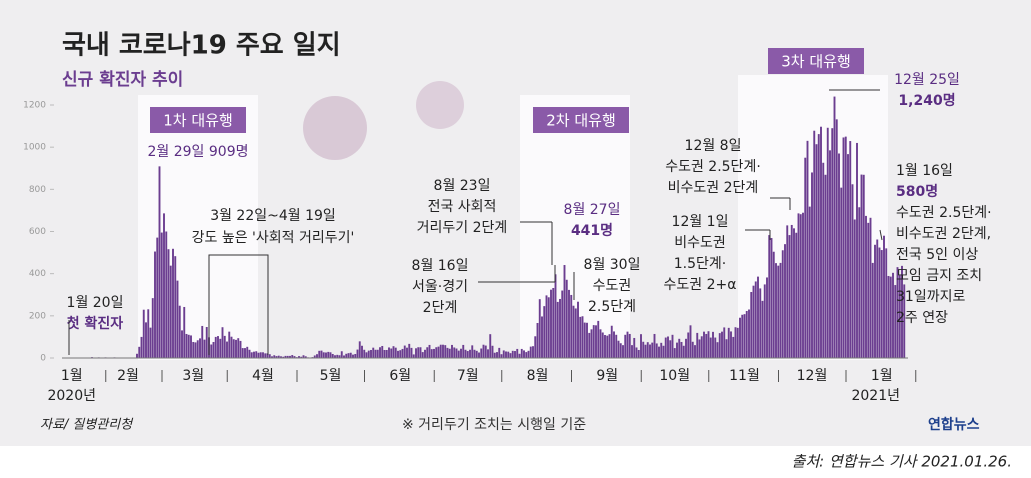 The height and width of the screenshot is (478, 1031). Describe the element at coordinates (34, 106) in the screenshot. I see `y-tick-label: 1200` at that location.